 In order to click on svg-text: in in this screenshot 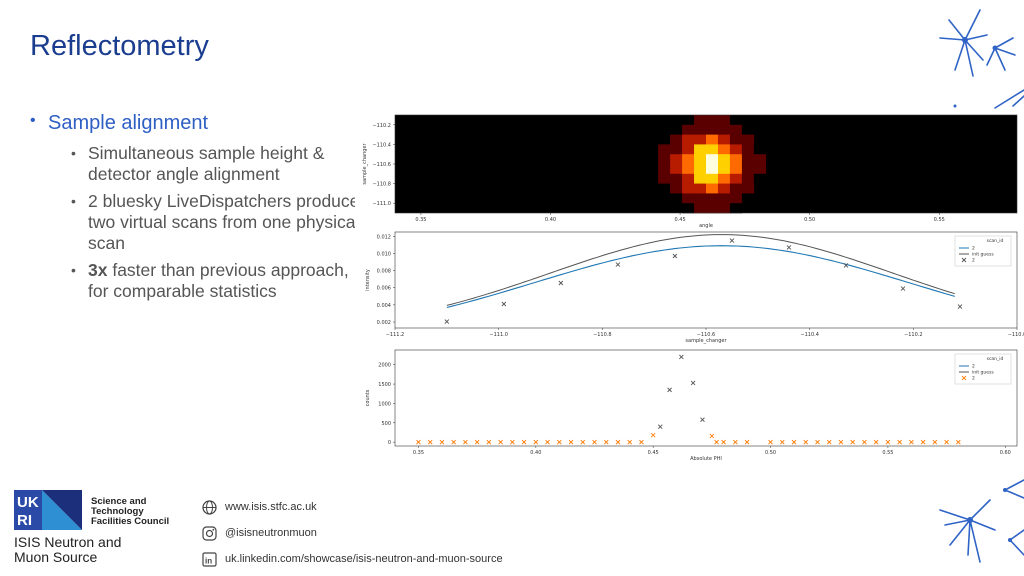, I will do `click(208, 560)`.